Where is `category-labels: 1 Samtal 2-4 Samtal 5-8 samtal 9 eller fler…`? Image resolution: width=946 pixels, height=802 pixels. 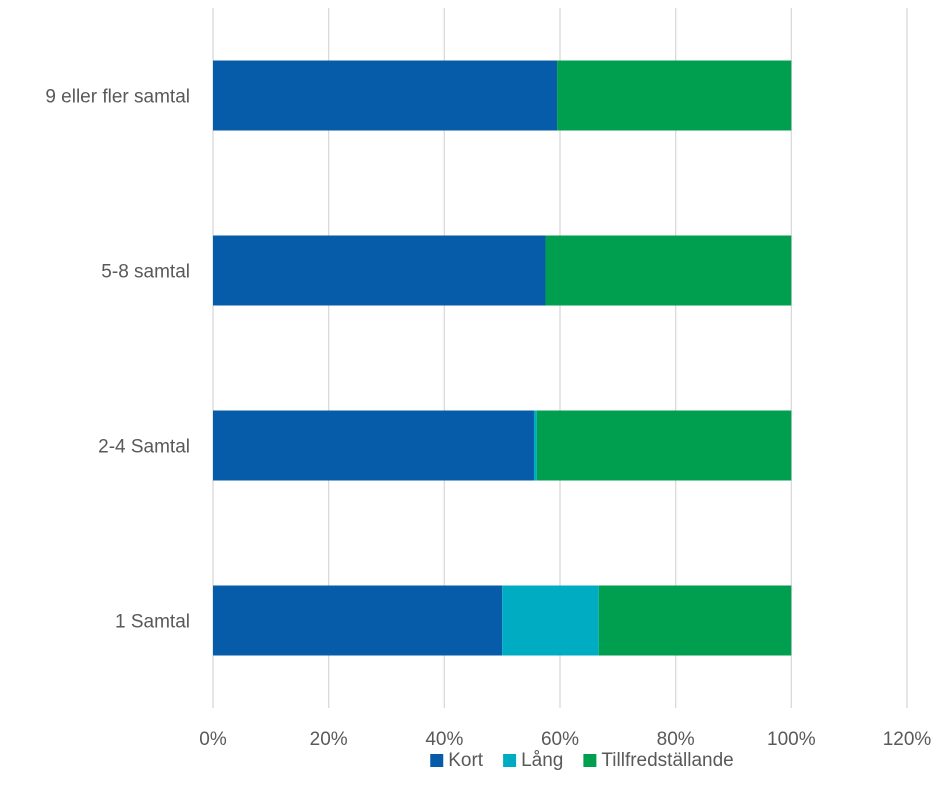 category-labels: 1 Samtal 2-4 Samtal 5-8 samtal 9 eller fler… is located at coordinates (117, 360).